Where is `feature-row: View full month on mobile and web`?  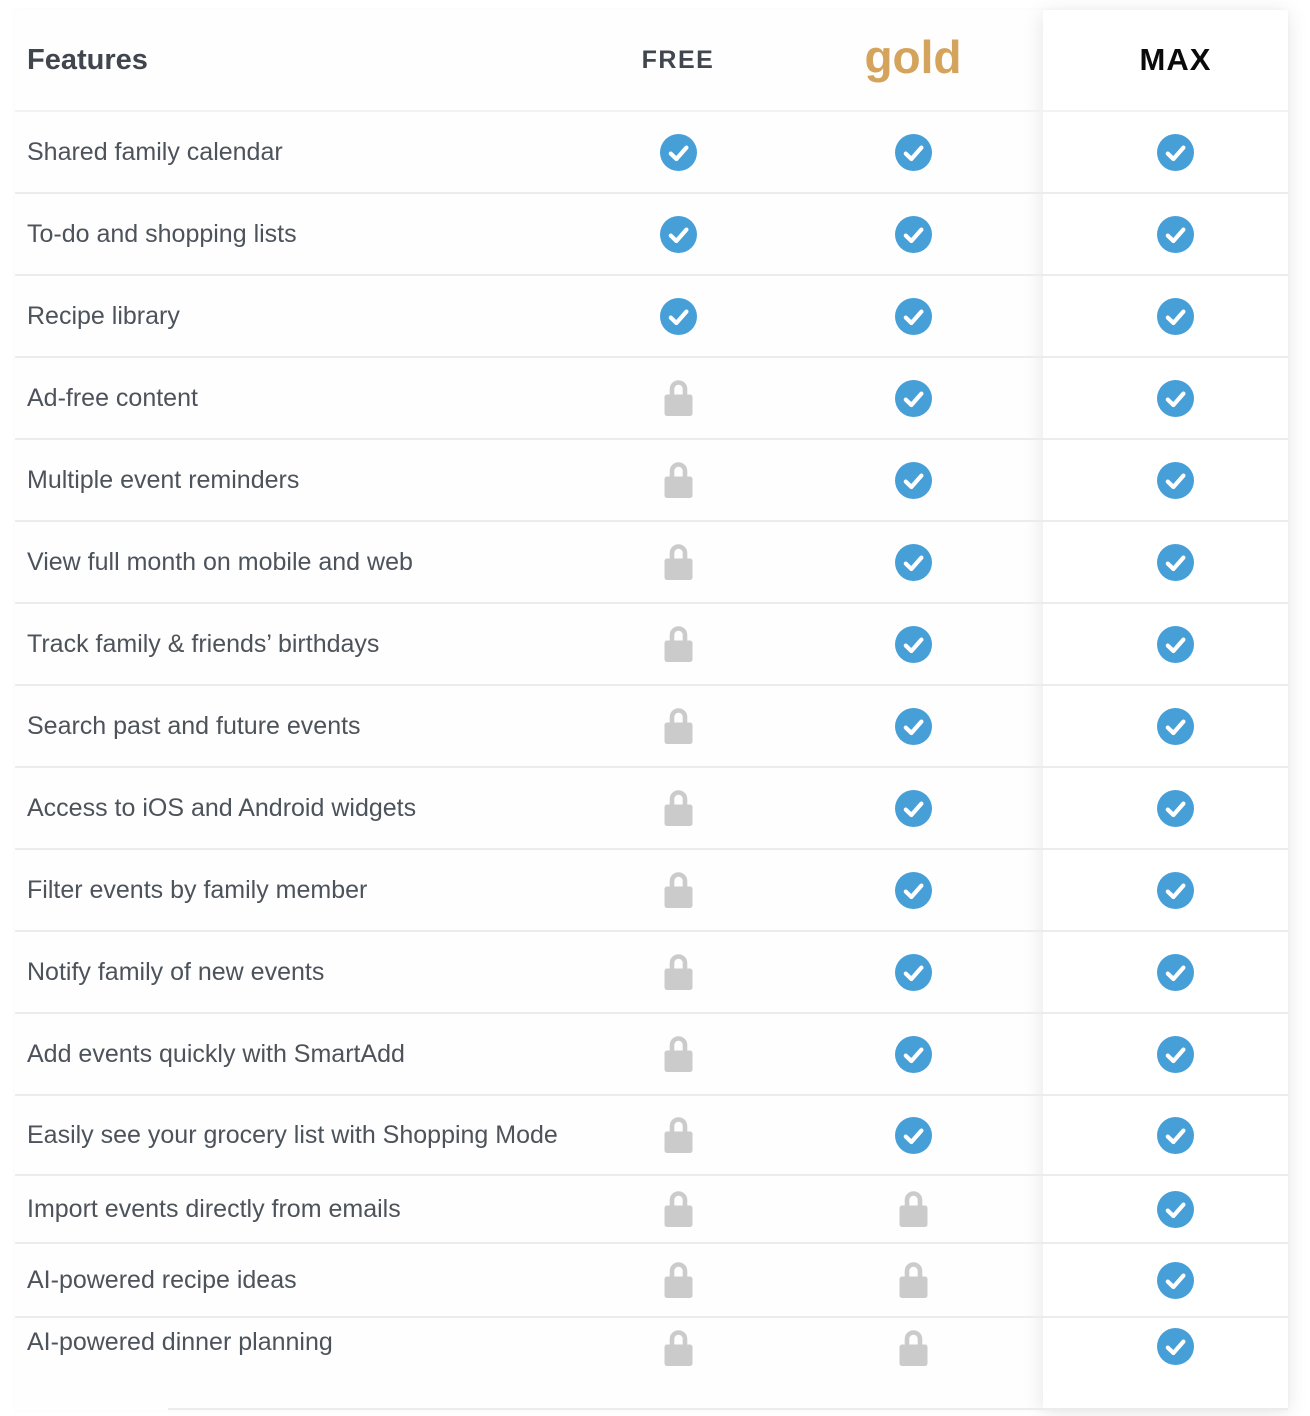 feature-row: View full month on mobile and web is located at coordinates (651, 563).